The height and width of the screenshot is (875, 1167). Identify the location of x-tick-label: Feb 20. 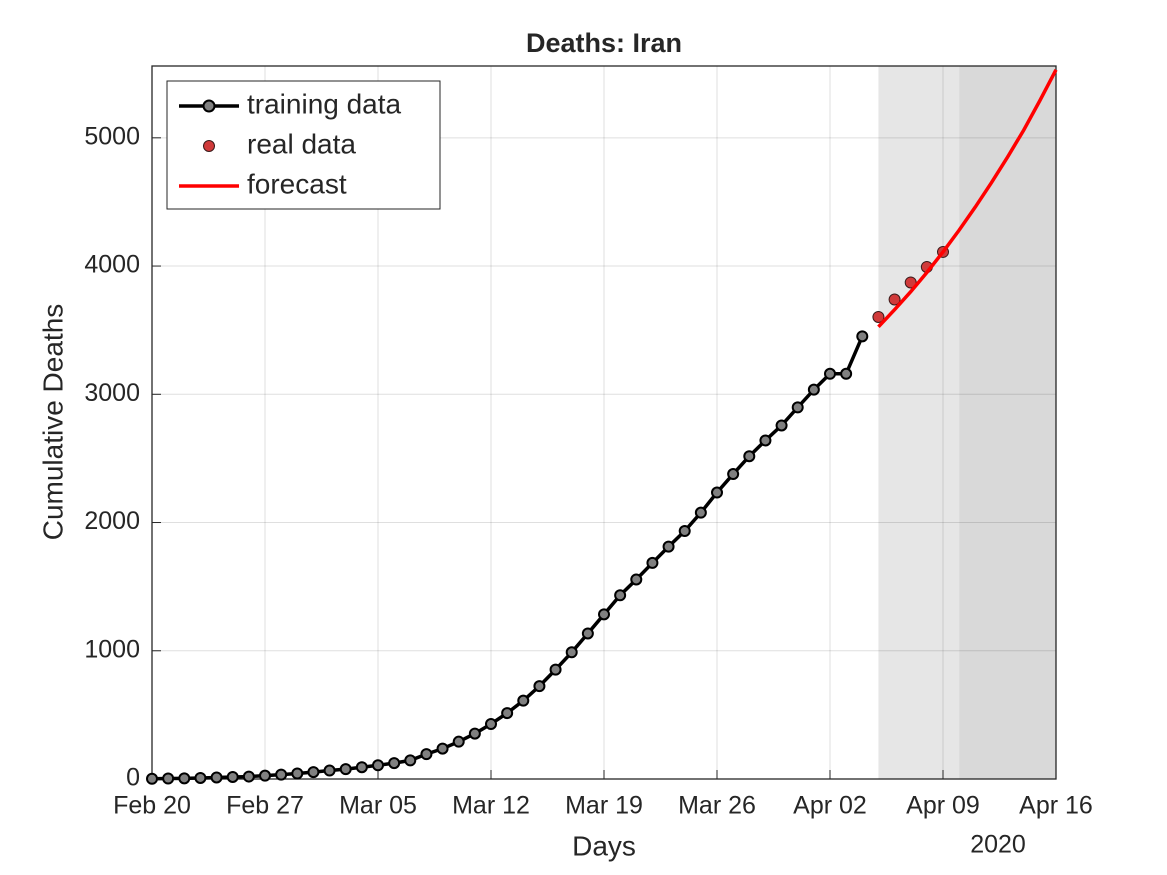
(152, 806).